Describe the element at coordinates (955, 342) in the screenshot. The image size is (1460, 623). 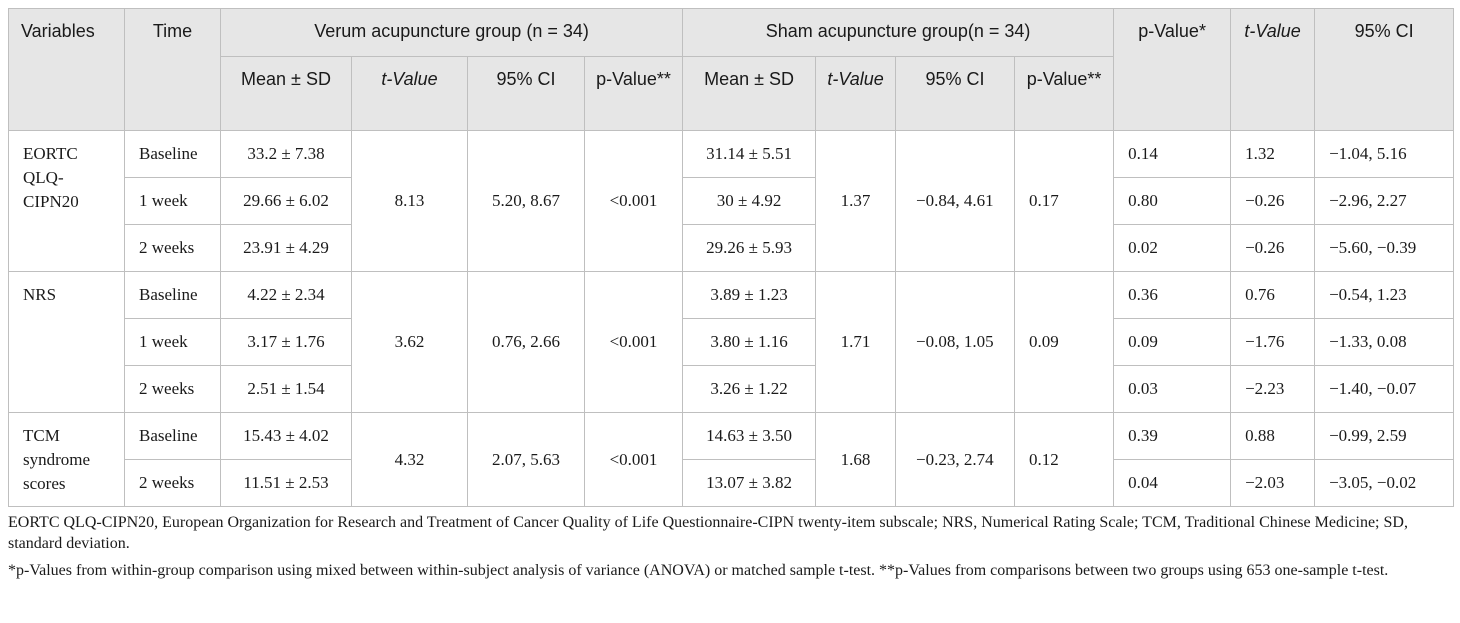
I see `sham-ci-cell: −0.08, 1.05` at that location.